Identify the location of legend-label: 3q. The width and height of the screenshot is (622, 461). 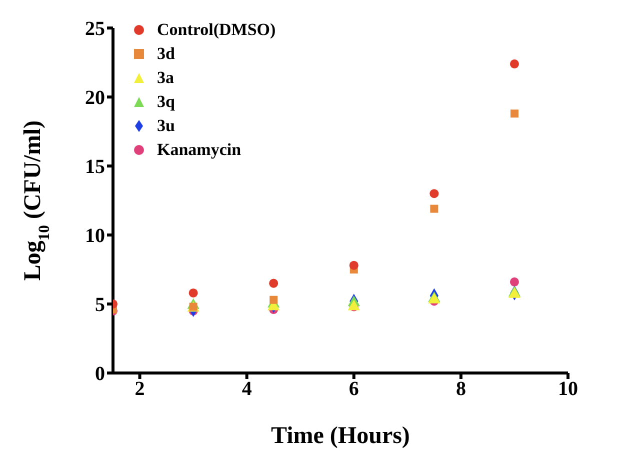
(166, 102).